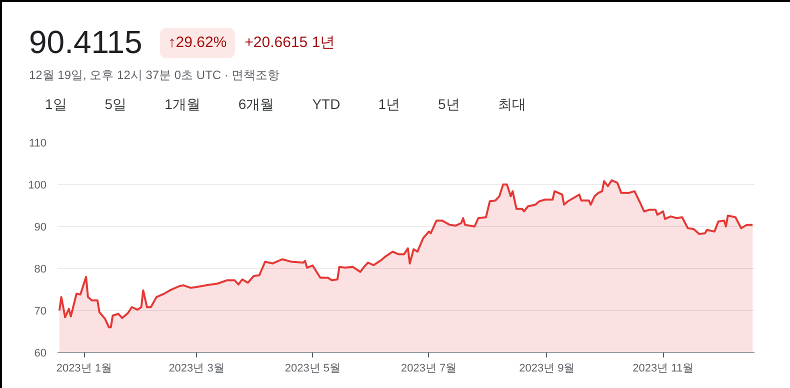 The width and height of the screenshot is (790, 388). What do you see at coordinates (429, 368) in the screenshot?
I see `x-tick-label: 2023년 7월` at bounding box center [429, 368].